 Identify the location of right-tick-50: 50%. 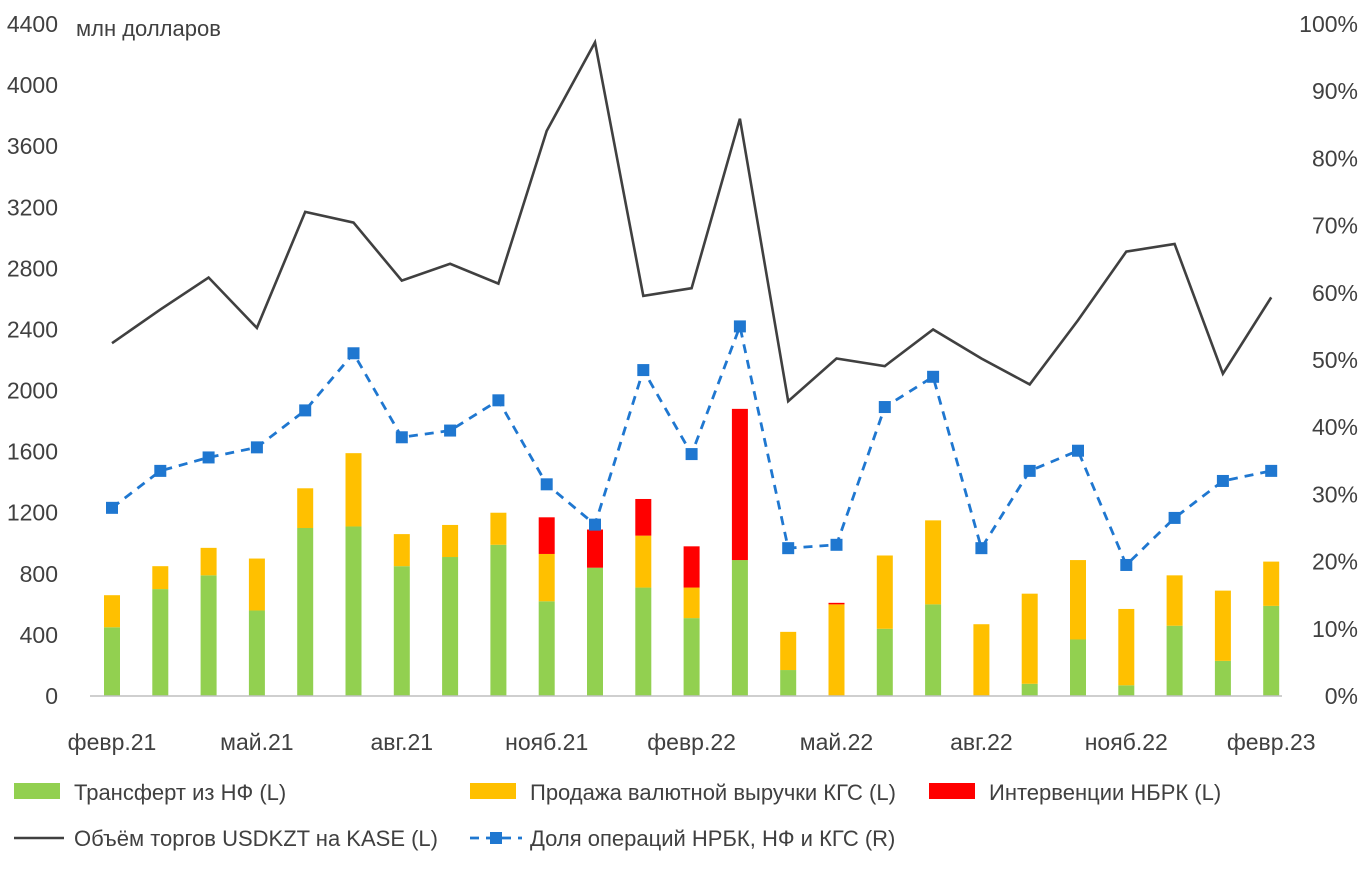
(1335, 360).